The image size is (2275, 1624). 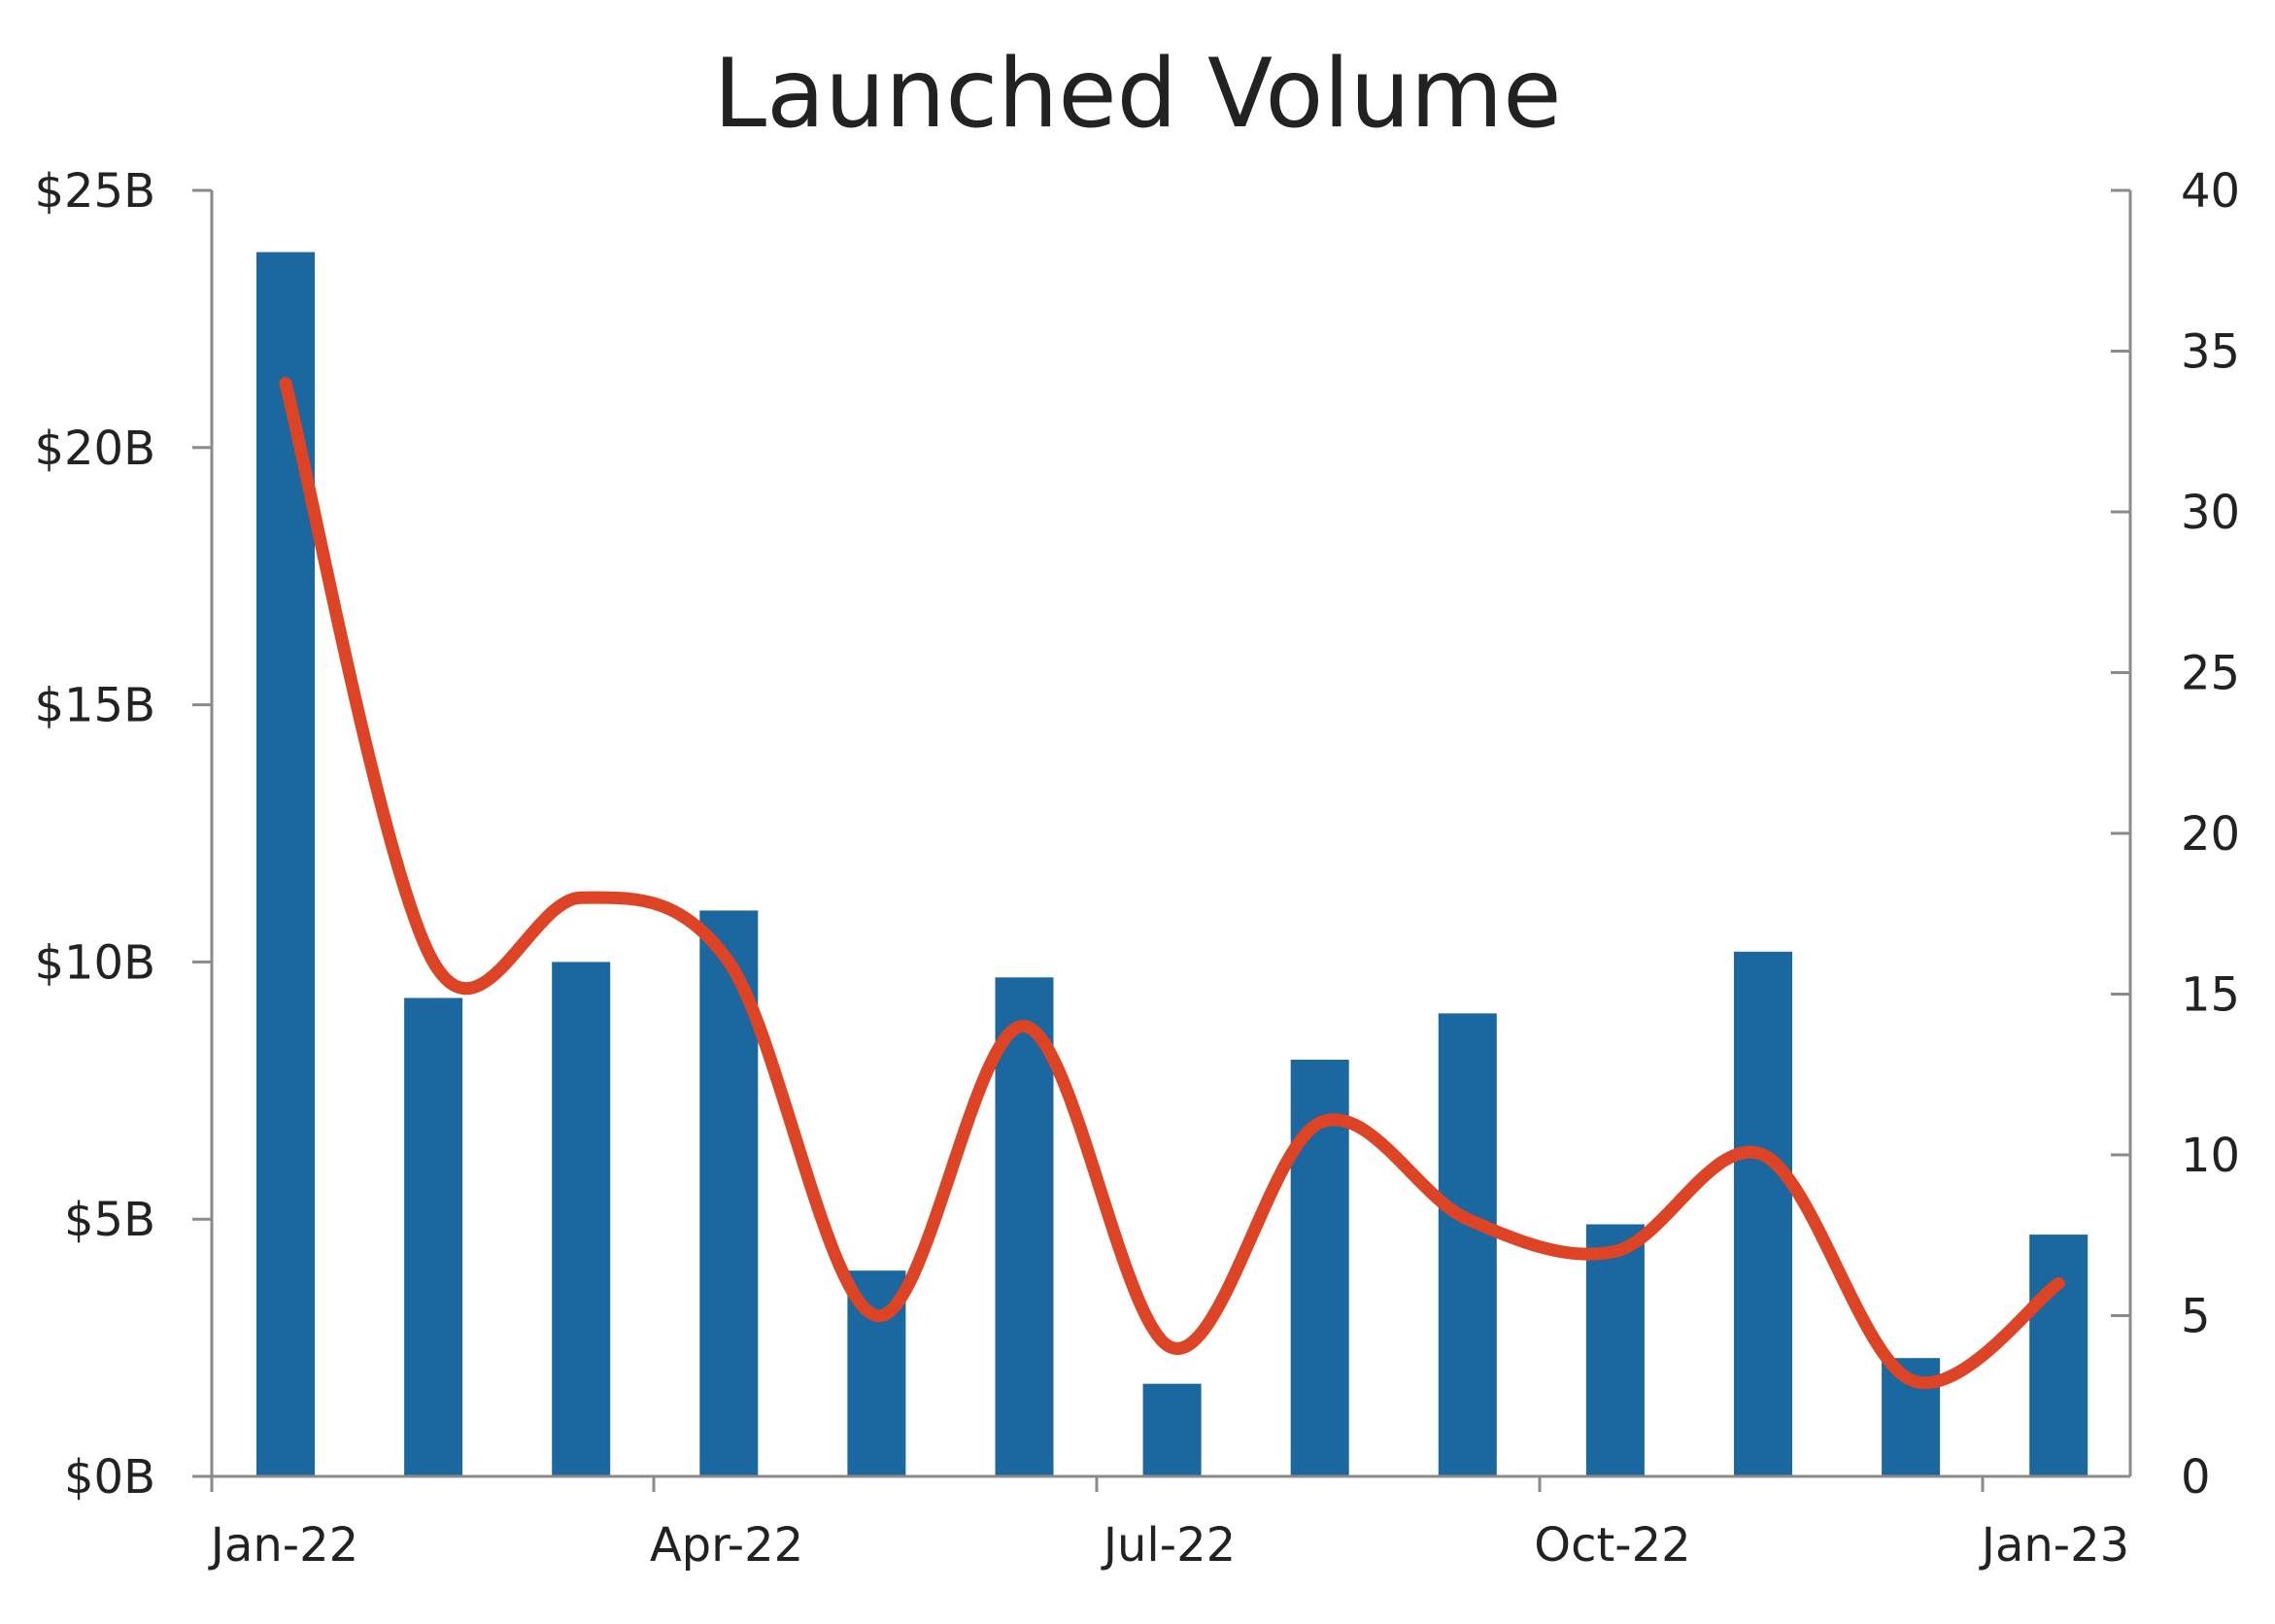 What do you see at coordinates (1612, 1545) in the screenshot?
I see `x-tick-label: Oct-22` at bounding box center [1612, 1545].